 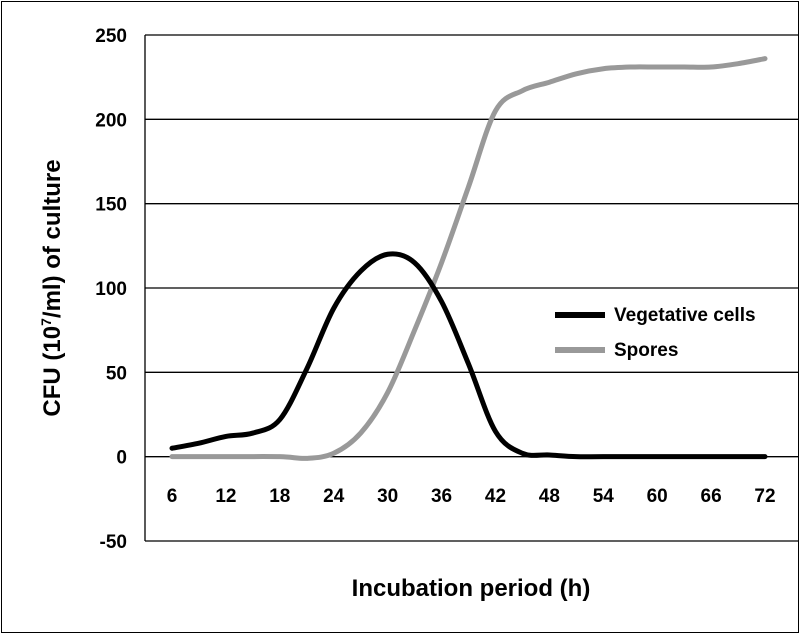 I want to click on y-tick-label: 200, so click(x=111, y=120).